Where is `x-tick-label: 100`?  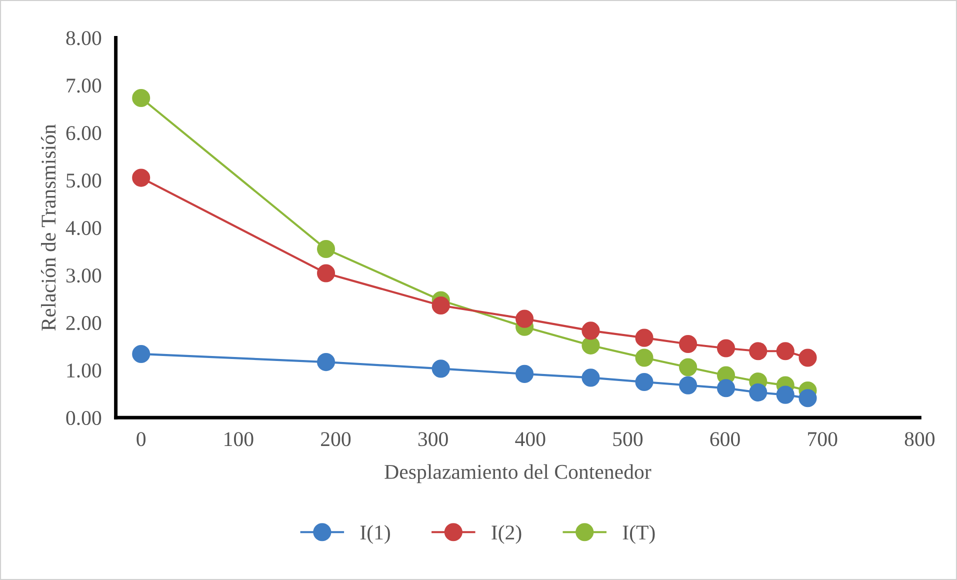 x-tick-label: 100 is located at coordinates (239, 439).